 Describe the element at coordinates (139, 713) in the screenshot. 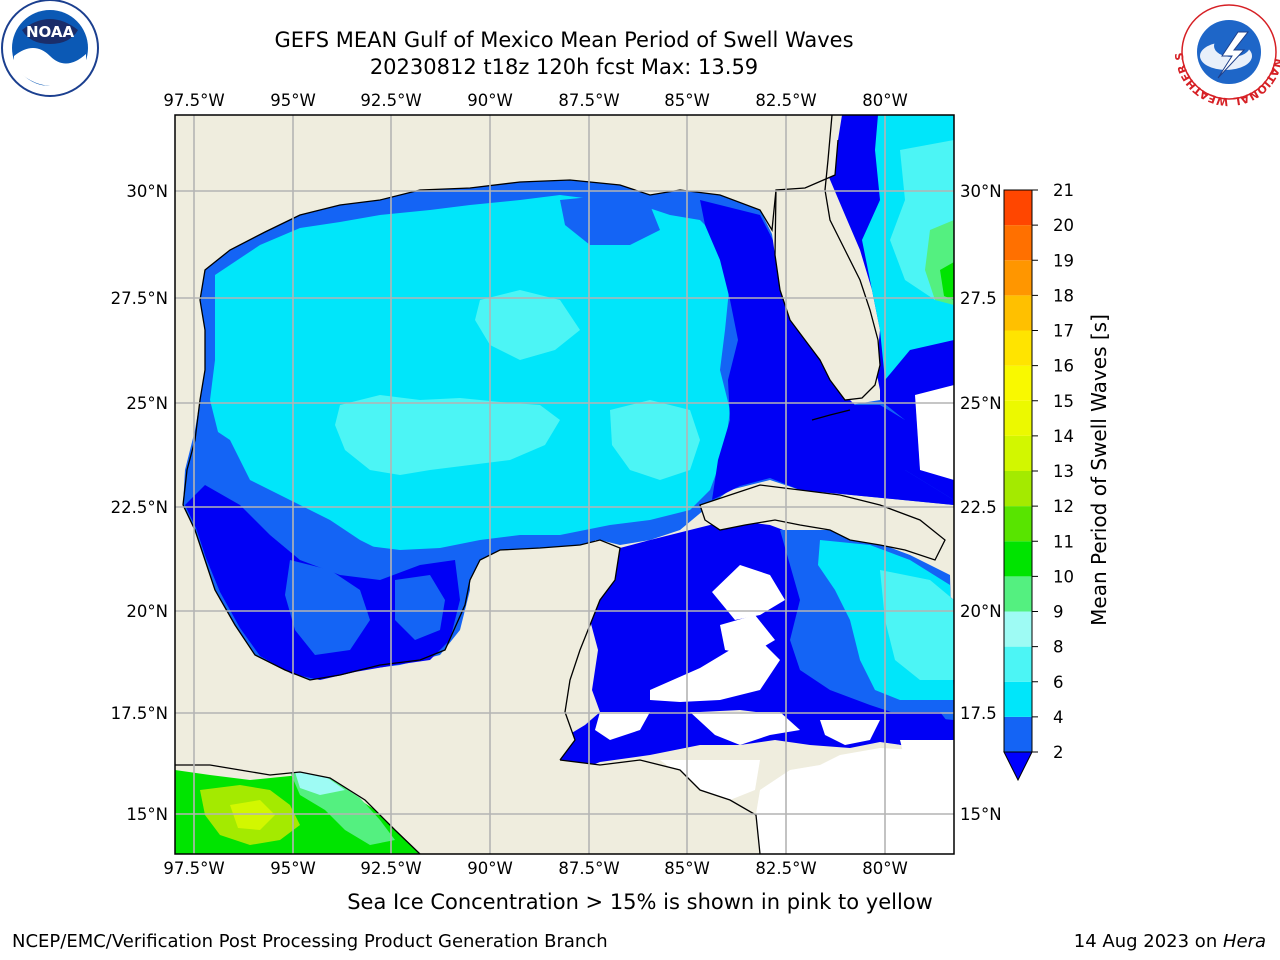

I see `lat-label: 17.5°N` at that location.